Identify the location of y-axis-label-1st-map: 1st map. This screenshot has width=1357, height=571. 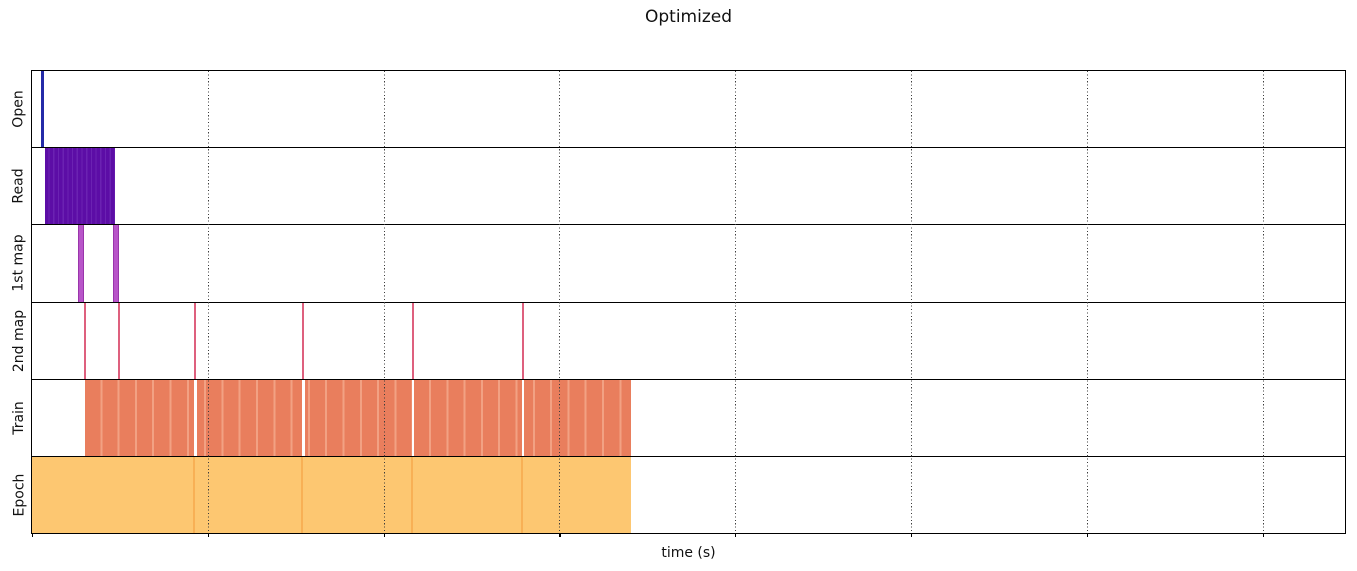
(19, 263).